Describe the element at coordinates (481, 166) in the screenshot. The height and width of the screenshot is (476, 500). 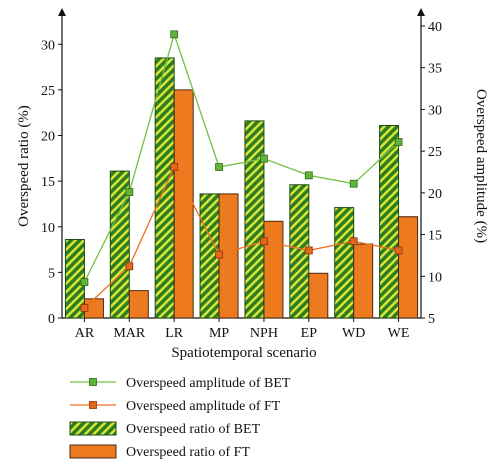
I see `y2-axis-title: Overspeed amplitude (%)` at that location.